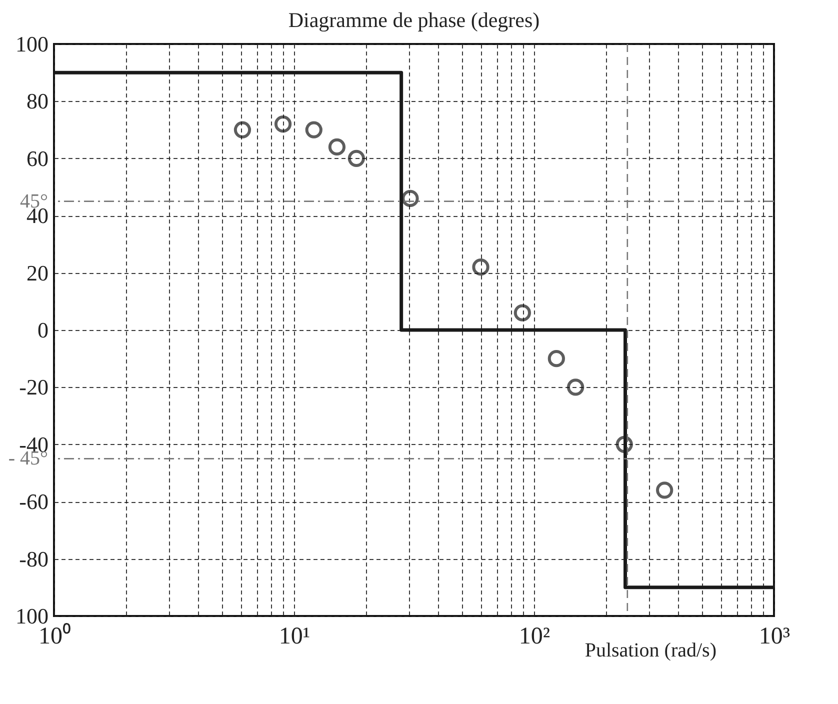 The width and height of the screenshot is (838, 704). I want to click on y-tick-label: -60, so click(33, 501).